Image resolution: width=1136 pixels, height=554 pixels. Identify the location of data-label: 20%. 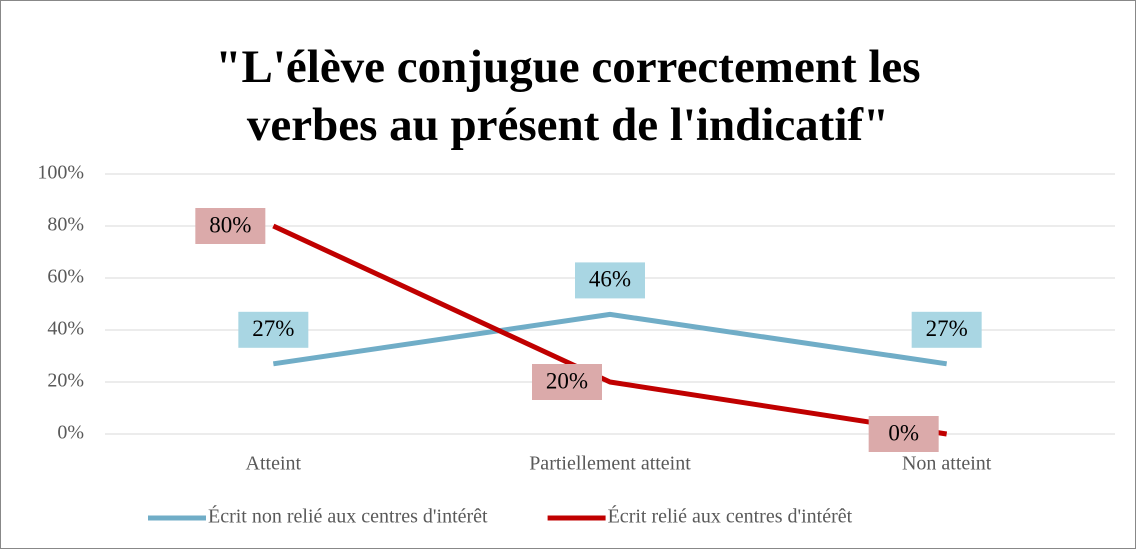
(567, 380).